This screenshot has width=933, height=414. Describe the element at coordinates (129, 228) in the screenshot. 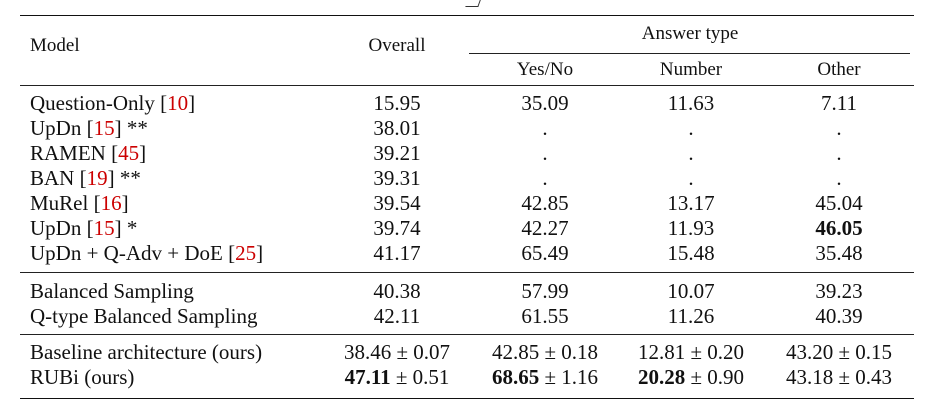

I see `model-note: *` at that location.